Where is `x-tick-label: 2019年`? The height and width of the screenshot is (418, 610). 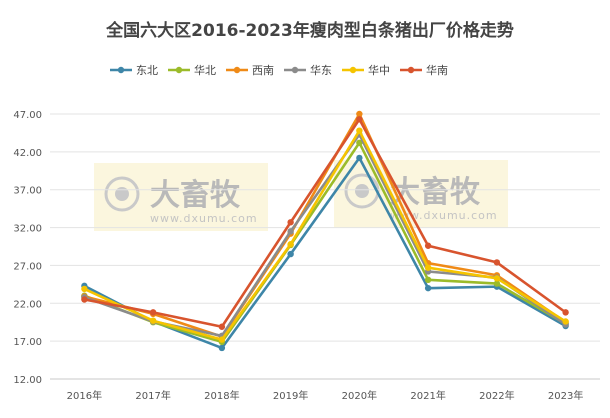
x-tick-label: 2019年 is located at coordinates (290, 395).